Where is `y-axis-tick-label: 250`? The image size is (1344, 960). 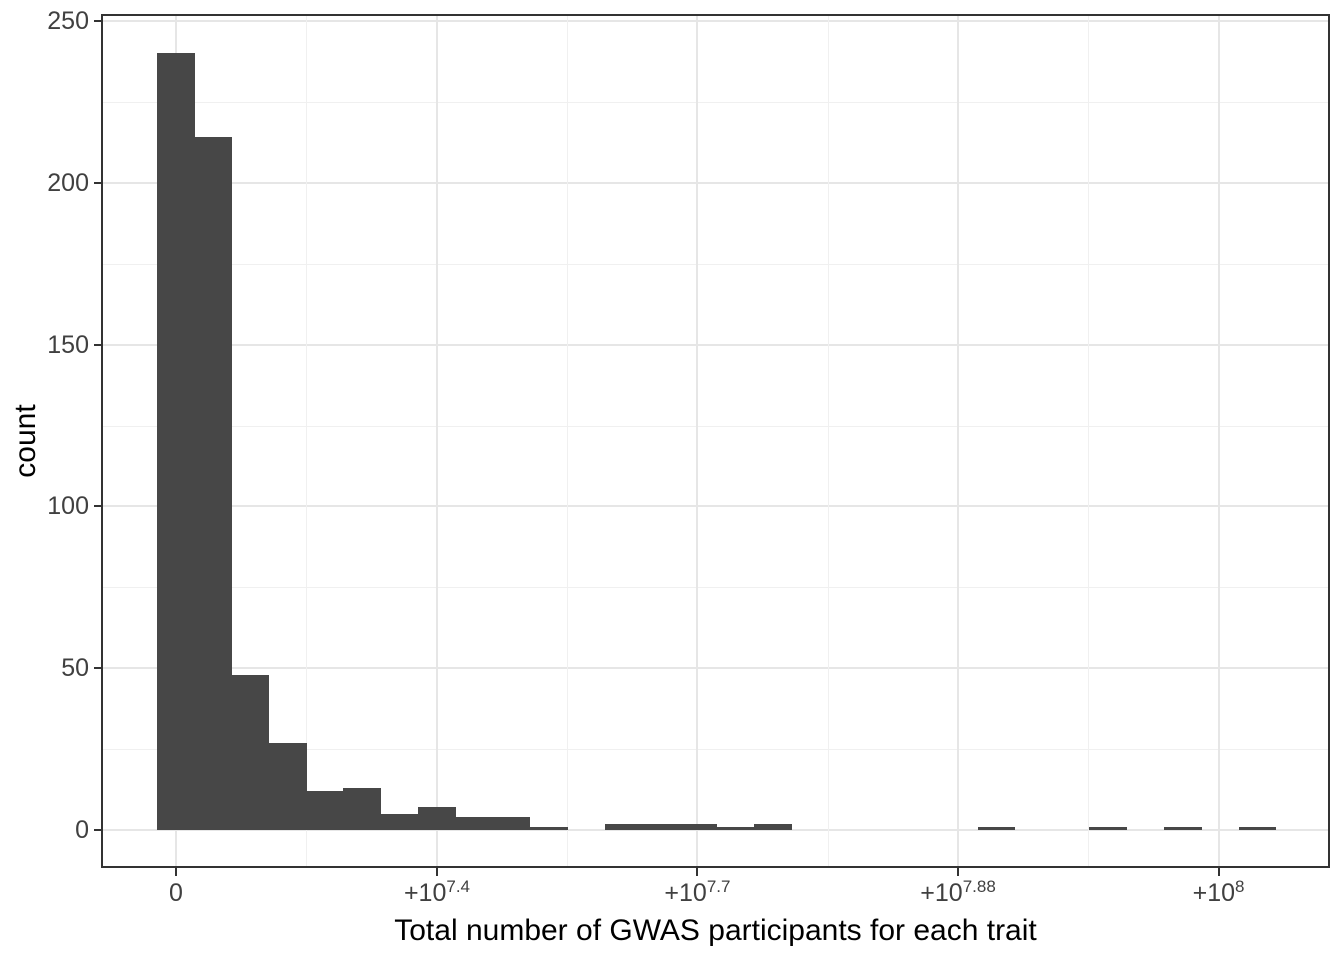 y-axis-tick-label: 250 is located at coordinates (68, 21).